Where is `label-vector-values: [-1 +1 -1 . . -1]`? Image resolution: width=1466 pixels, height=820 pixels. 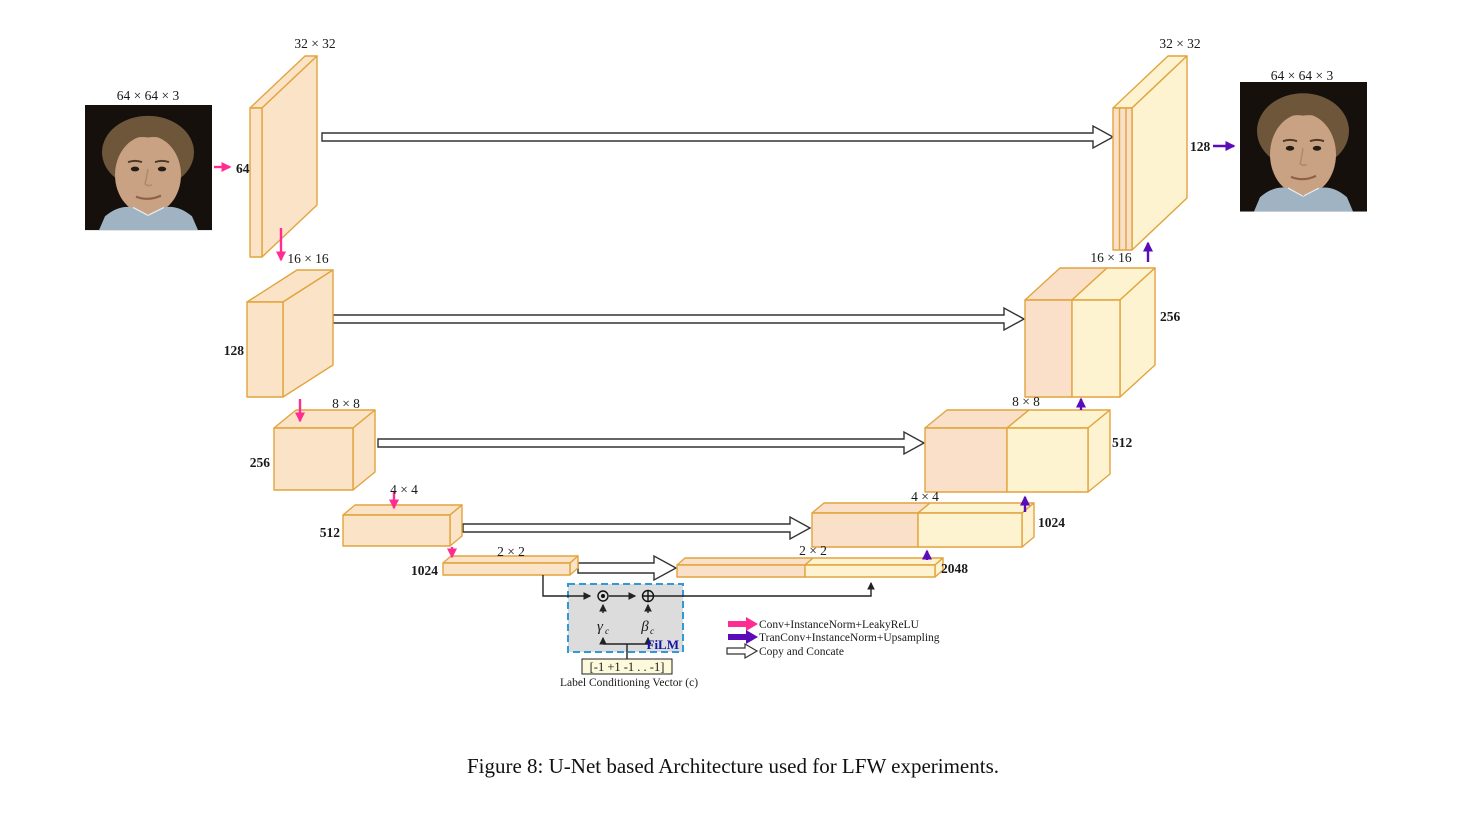 label-vector-values: [-1 +1 -1 . . -1] is located at coordinates (627, 667).